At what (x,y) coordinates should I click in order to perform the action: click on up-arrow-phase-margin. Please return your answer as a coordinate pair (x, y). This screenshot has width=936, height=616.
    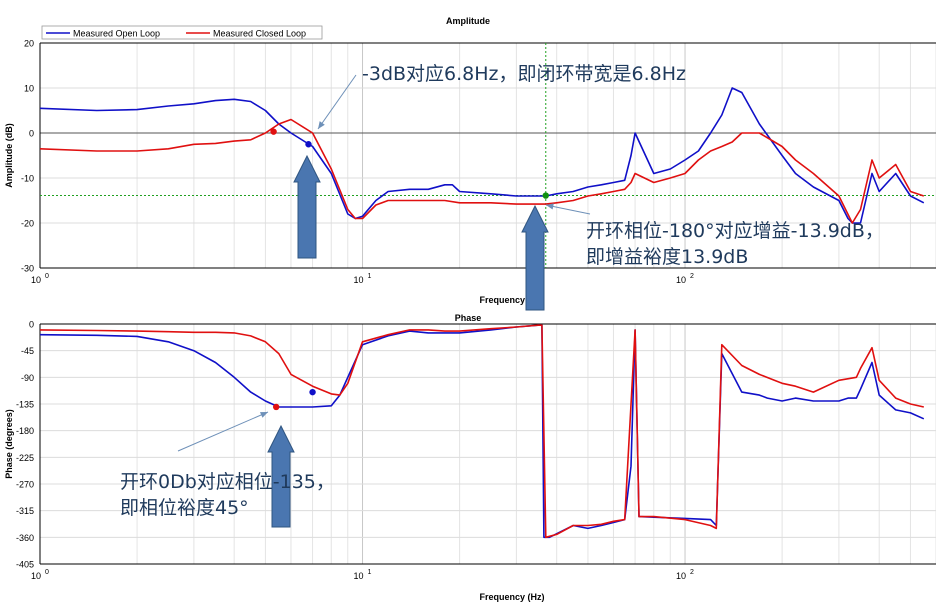
    Looking at the image, I should click on (281, 476).